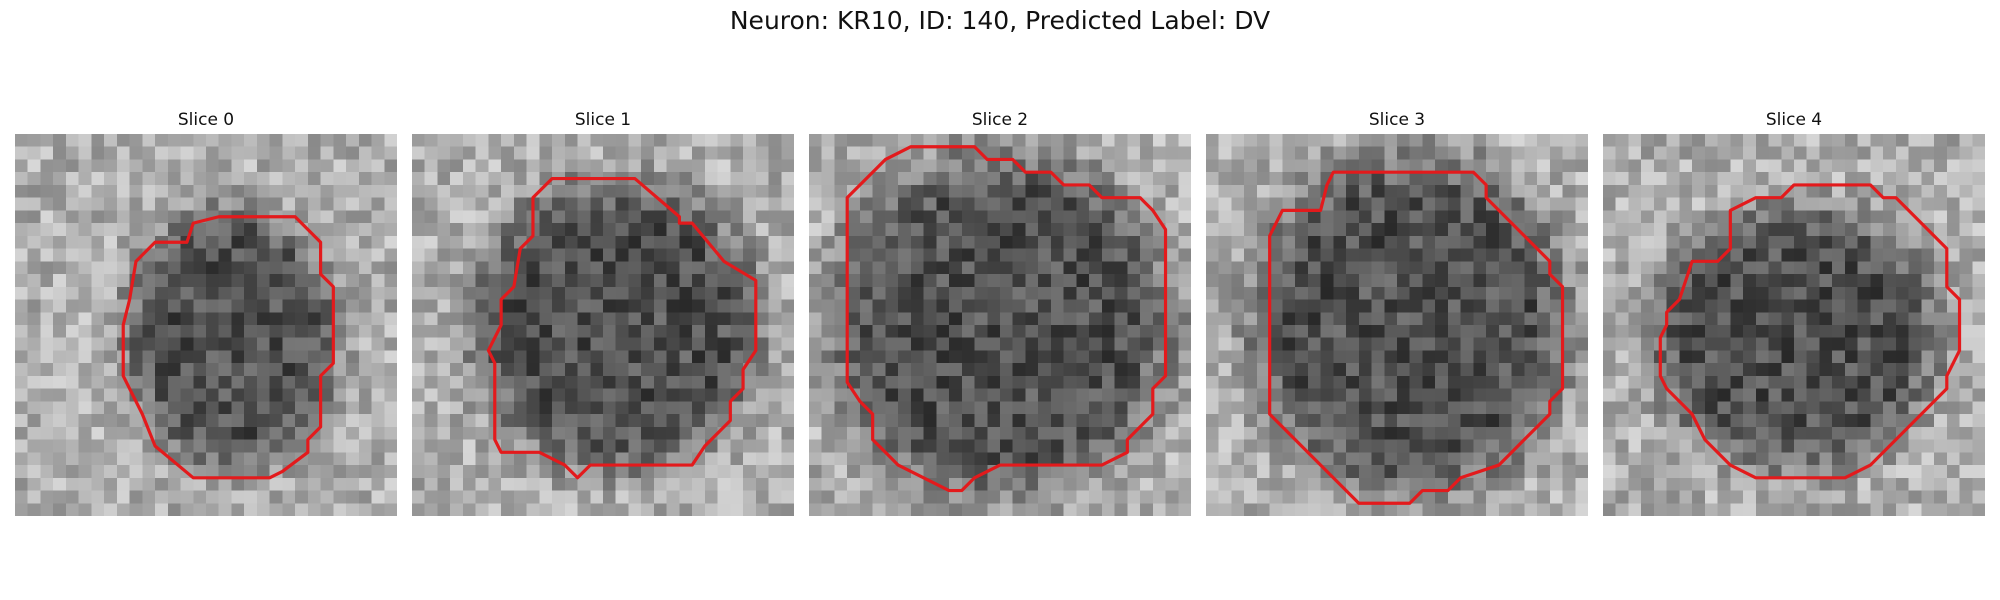  Describe the element at coordinates (603, 312) in the screenshot. I see `slice-panel-1: Slice 1` at that location.